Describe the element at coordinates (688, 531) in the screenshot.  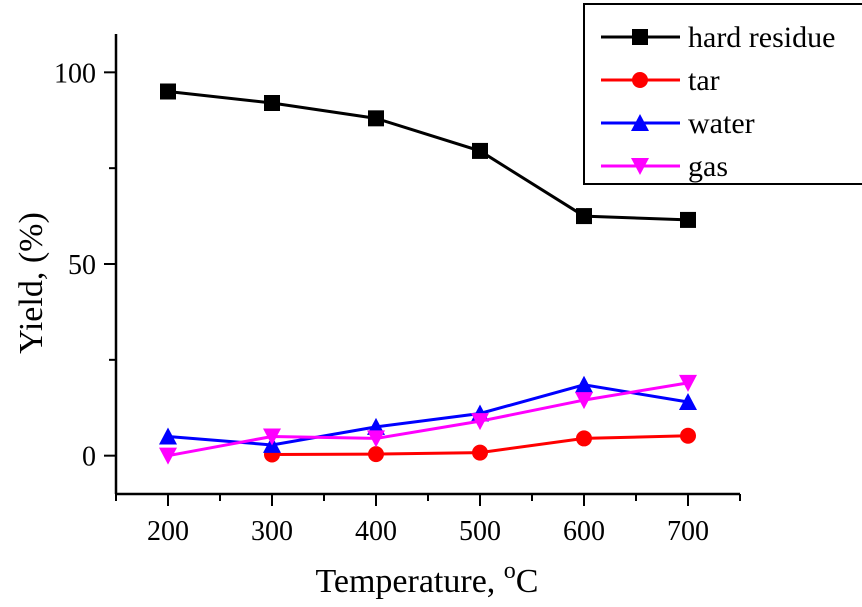
I see `x-tick-label: 700` at that location.